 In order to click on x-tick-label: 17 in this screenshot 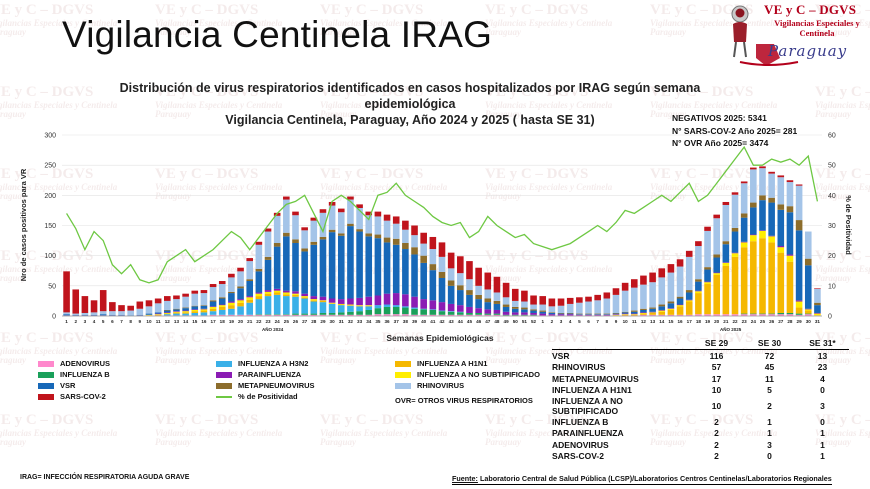, I will do `click(214, 321)`.